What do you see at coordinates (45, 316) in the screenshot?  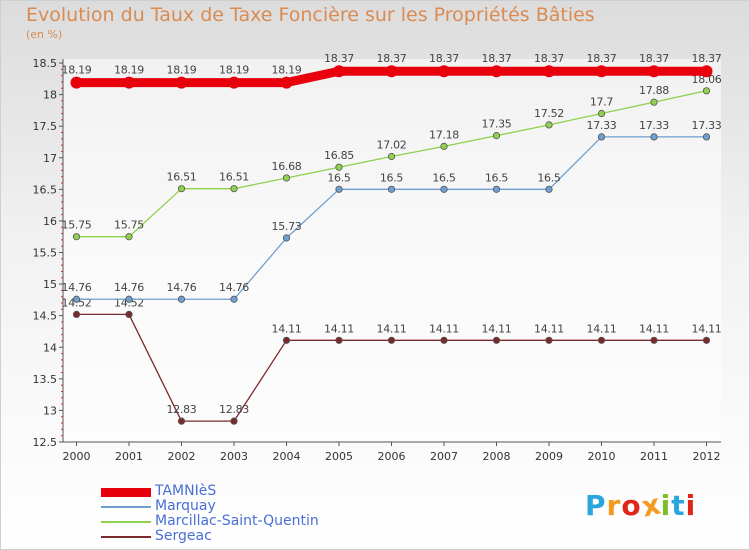 I see `y-tick-label: 14.5` at bounding box center [45, 316].